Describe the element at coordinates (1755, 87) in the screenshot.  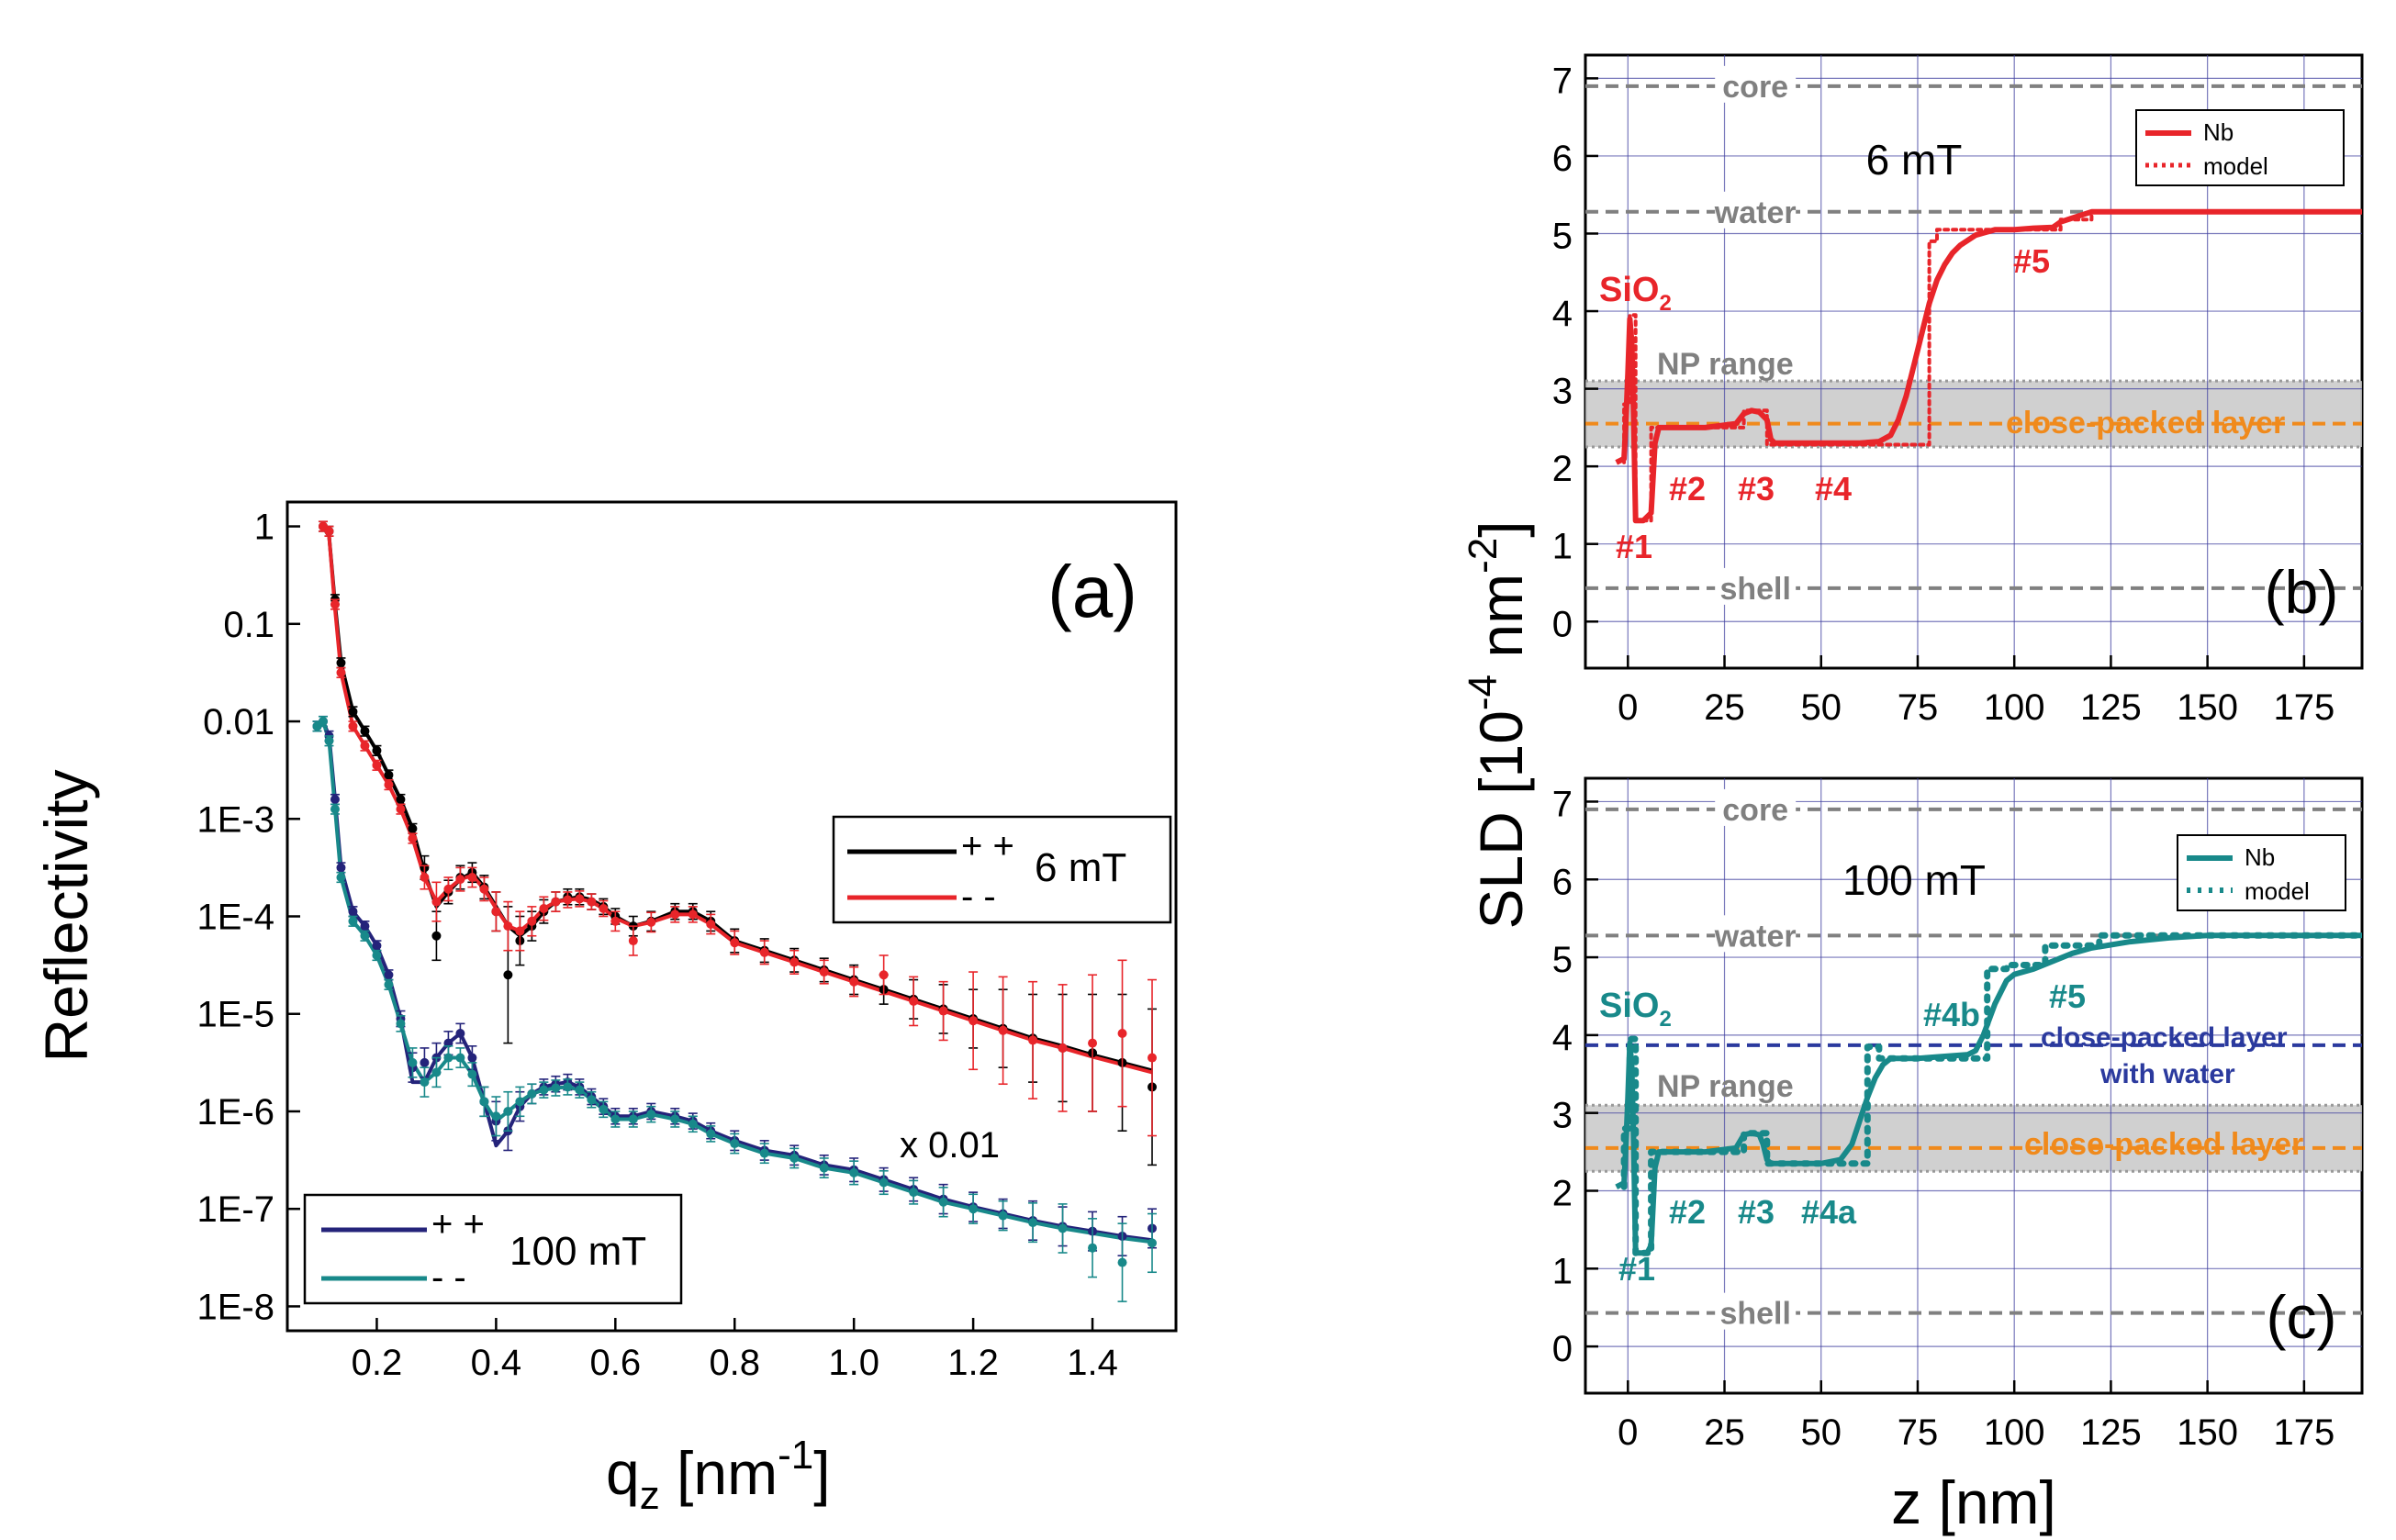
I see `ref-label-core: core` at that location.